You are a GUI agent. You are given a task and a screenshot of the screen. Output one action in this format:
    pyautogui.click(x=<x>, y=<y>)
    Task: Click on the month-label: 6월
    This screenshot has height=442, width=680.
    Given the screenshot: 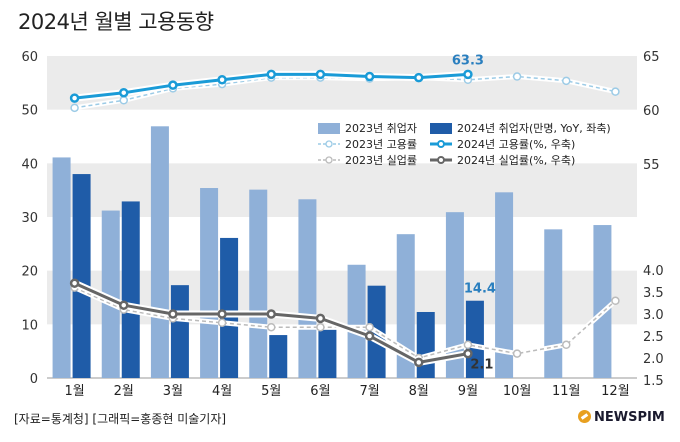 What is the action you would take?
    pyautogui.click(x=320, y=391)
    